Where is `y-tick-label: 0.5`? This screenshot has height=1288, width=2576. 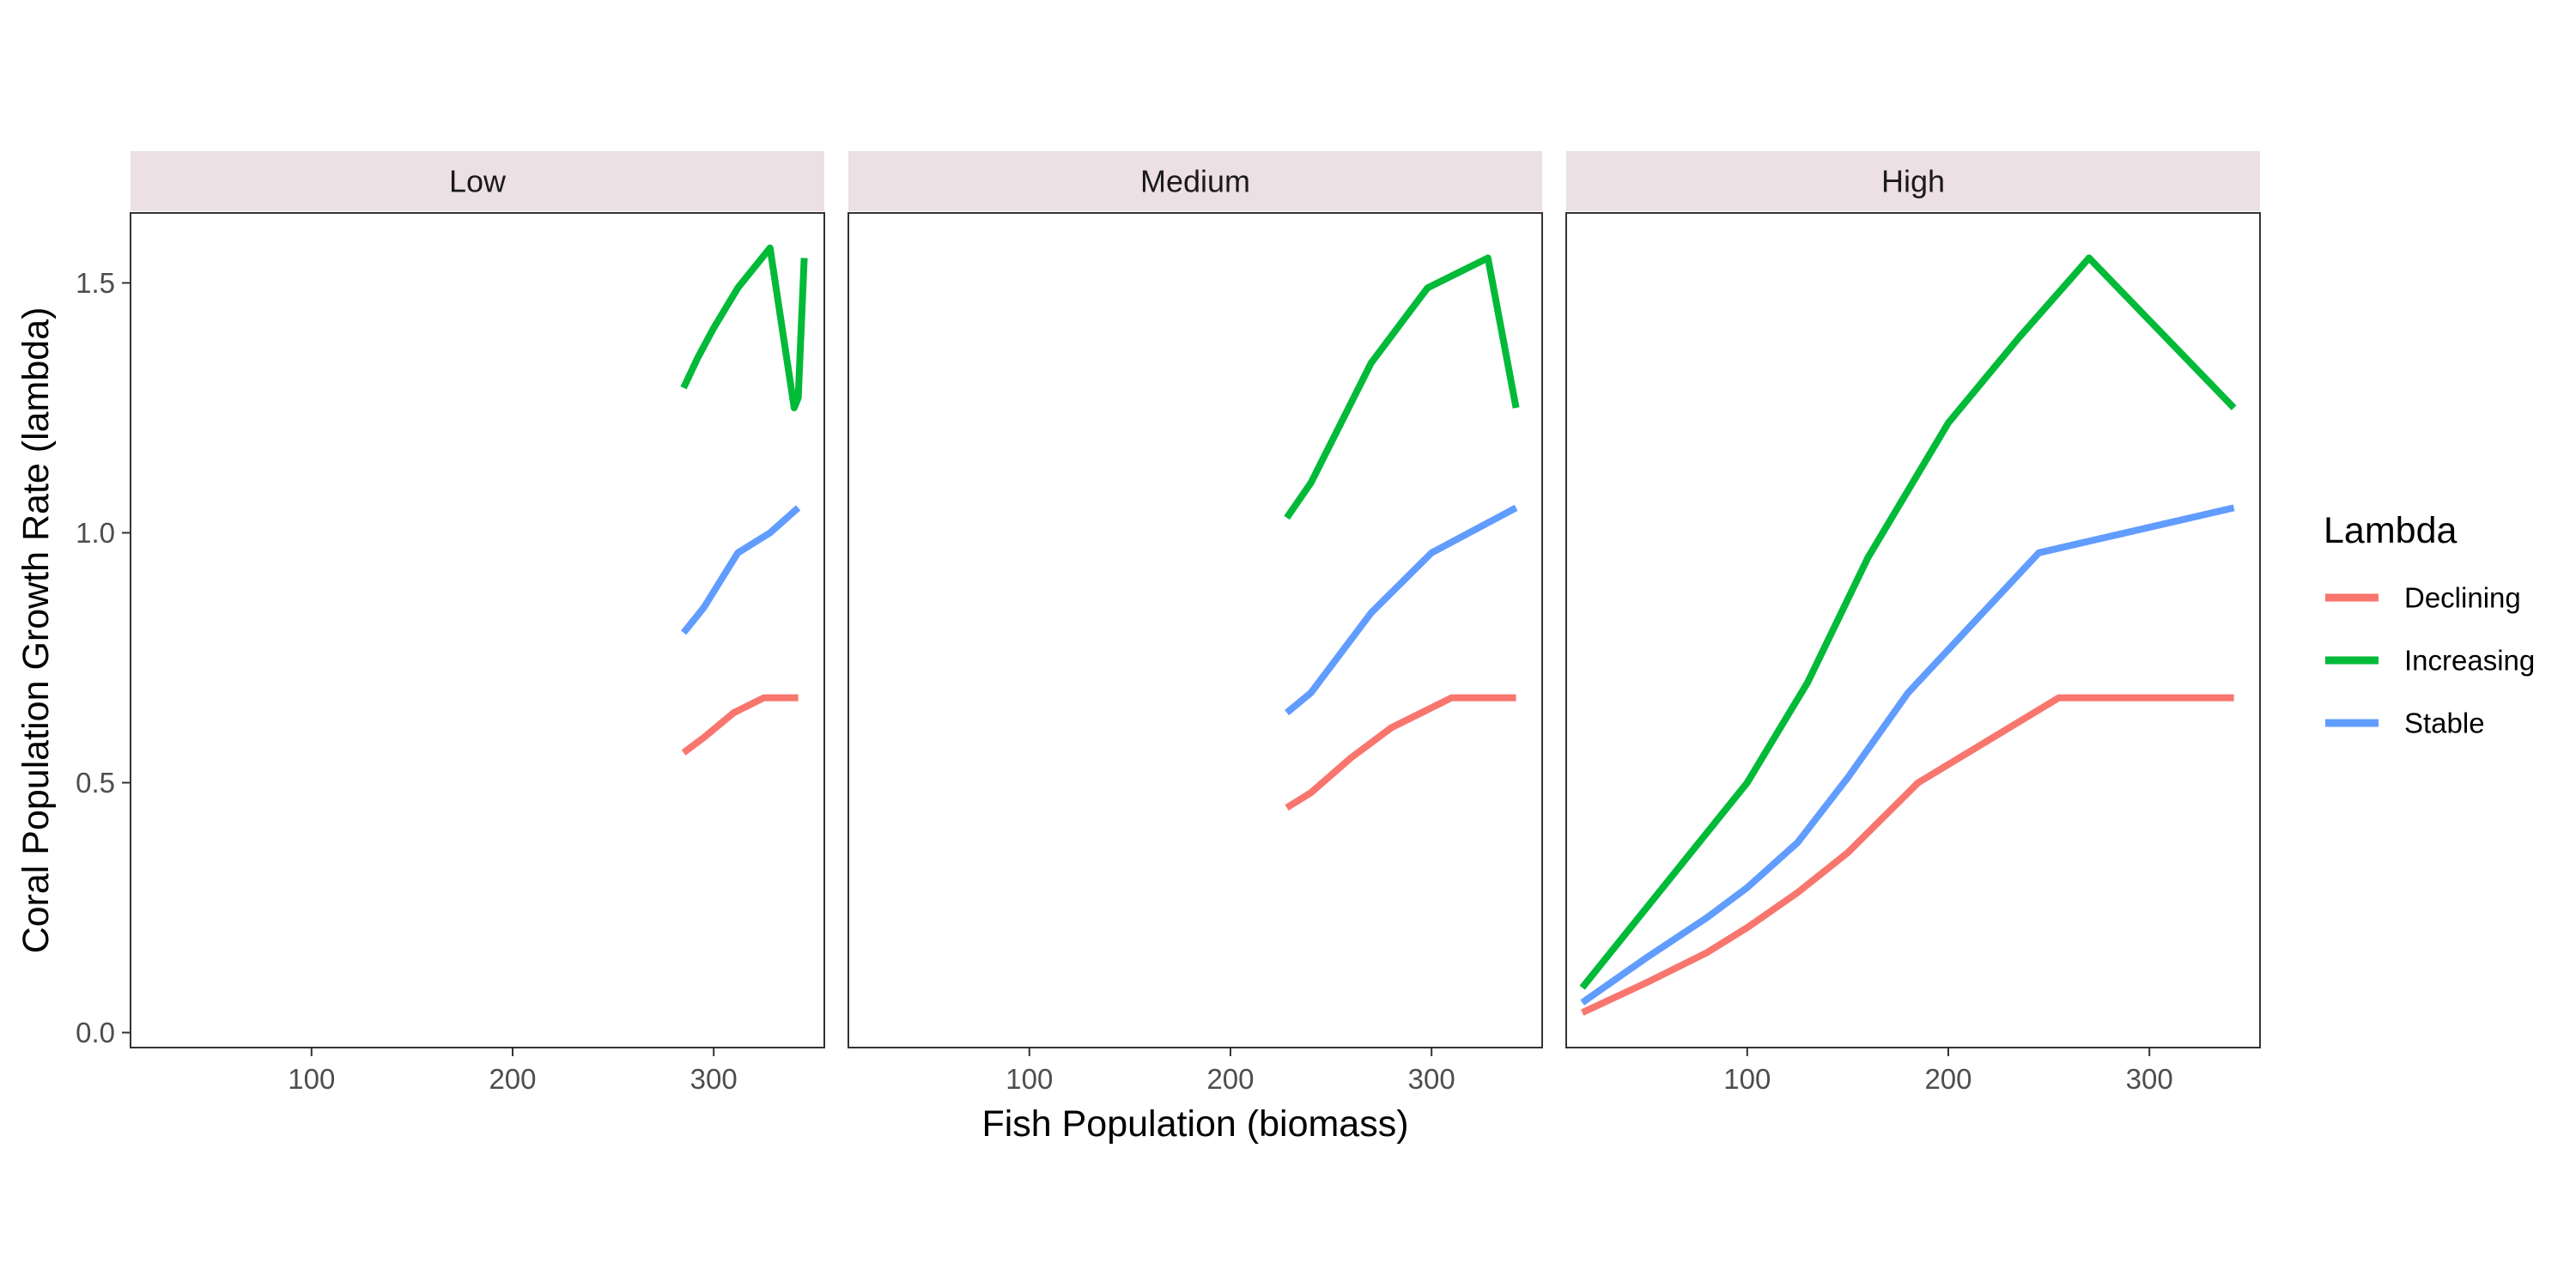 y-tick-label: 0.5 is located at coordinates (96, 783).